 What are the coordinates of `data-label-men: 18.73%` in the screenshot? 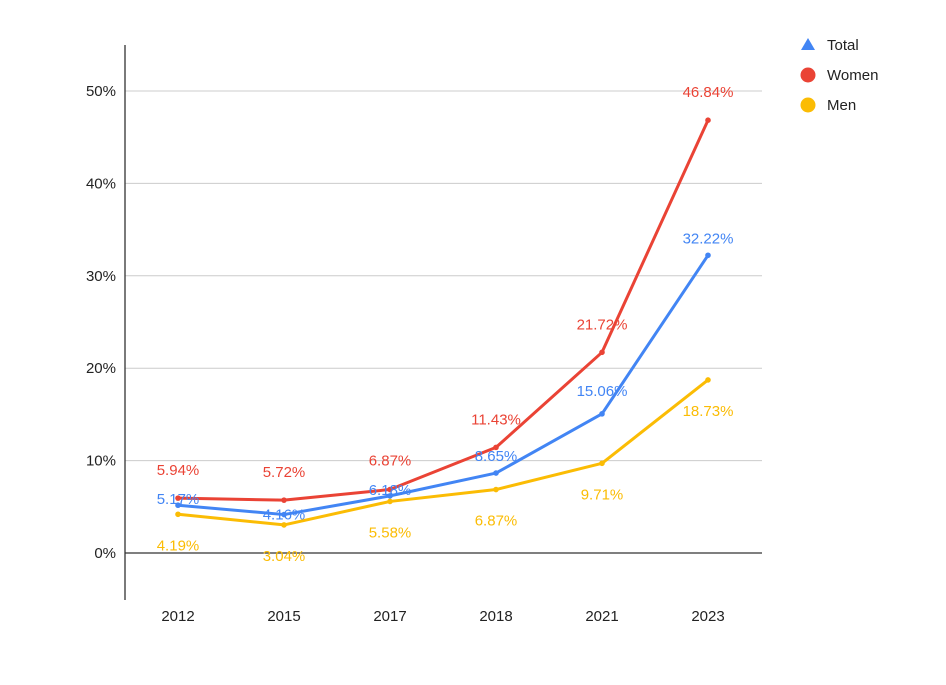 It's located at (708, 411).